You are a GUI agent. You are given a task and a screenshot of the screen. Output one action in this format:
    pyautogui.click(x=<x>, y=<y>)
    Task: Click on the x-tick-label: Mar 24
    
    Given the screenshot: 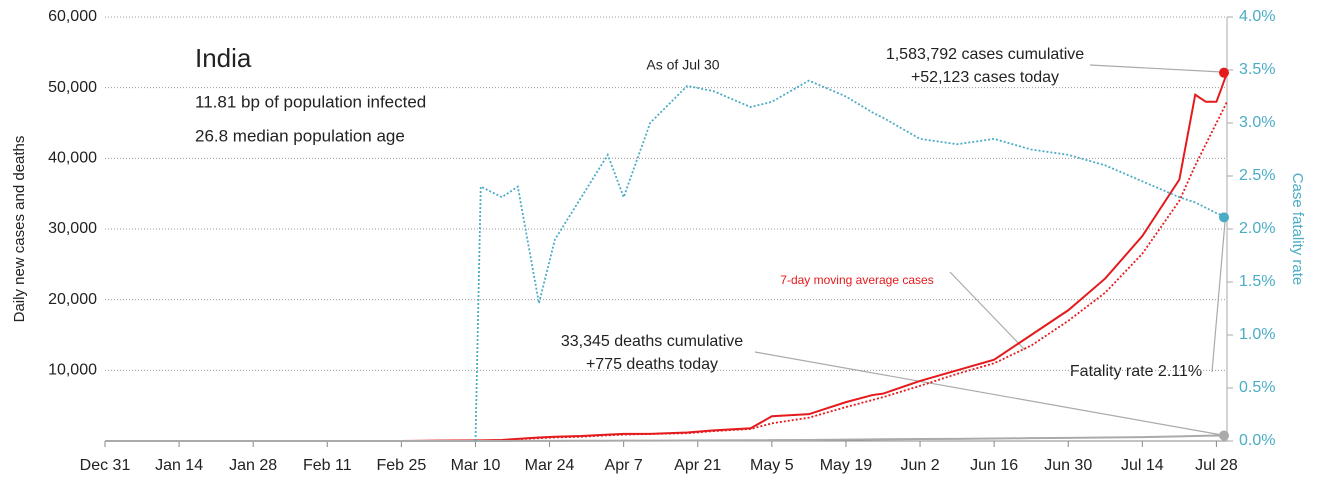 What is the action you would take?
    pyautogui.click(x=550, y=465)
    